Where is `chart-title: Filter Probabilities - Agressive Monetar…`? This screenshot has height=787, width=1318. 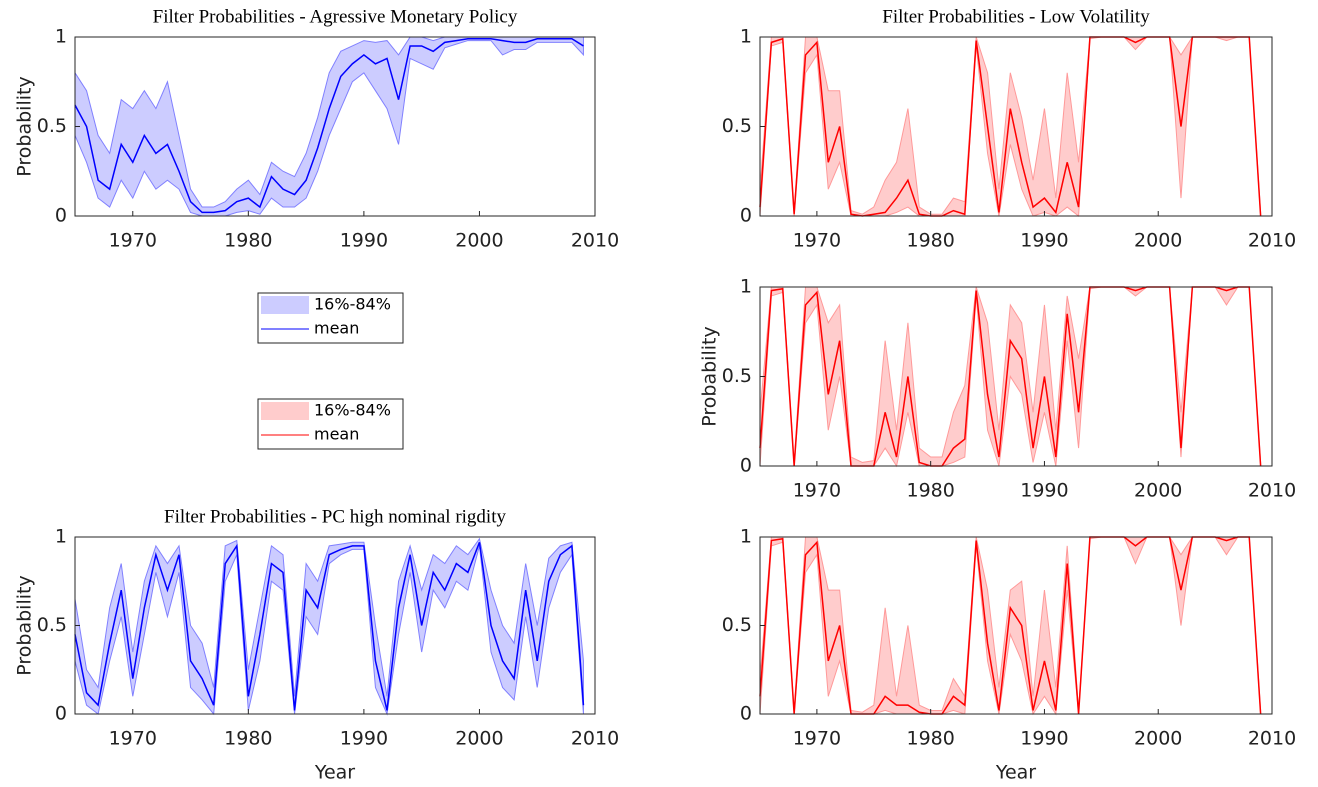 chart-title: Filter Probabilities - Agressive Monetar… is located at coordinates (335, 16).